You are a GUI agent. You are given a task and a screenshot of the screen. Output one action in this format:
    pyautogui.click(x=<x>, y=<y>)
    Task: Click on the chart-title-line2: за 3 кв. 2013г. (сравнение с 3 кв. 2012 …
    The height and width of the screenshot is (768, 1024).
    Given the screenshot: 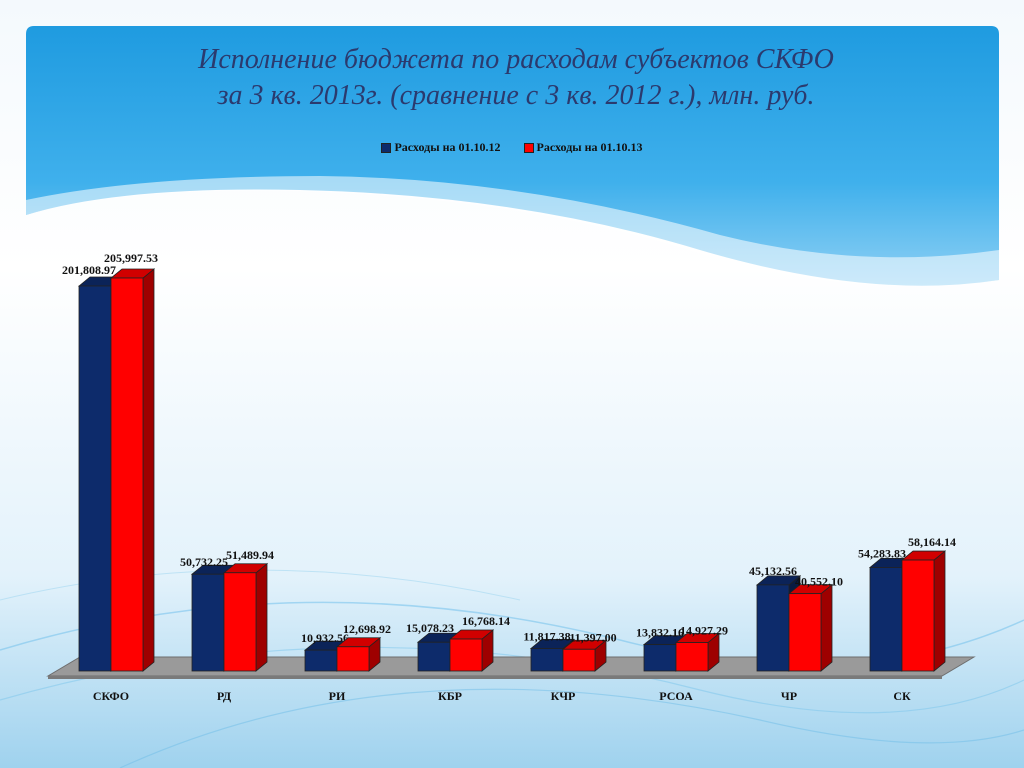 What is the action you would take?
    pyautogui.click(x=516, y=95)
    